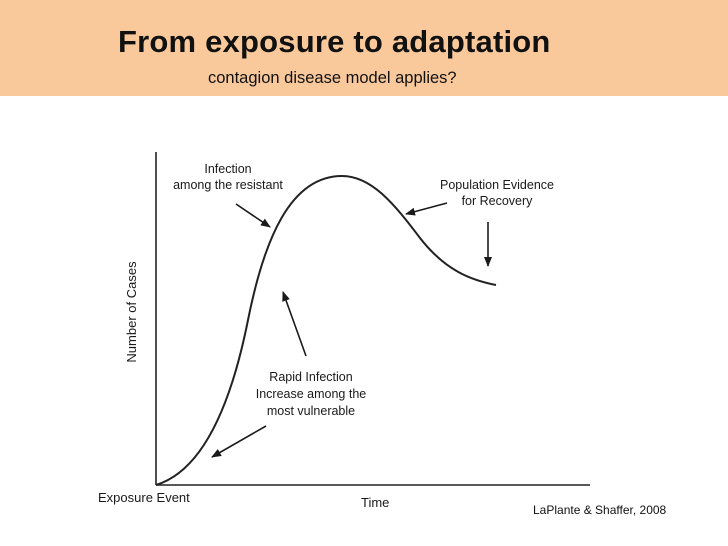 The width and height of the screenshot is (728, 546). I want to click on citation: LaPlante & Shaffer, 2008, so click(600, 510).